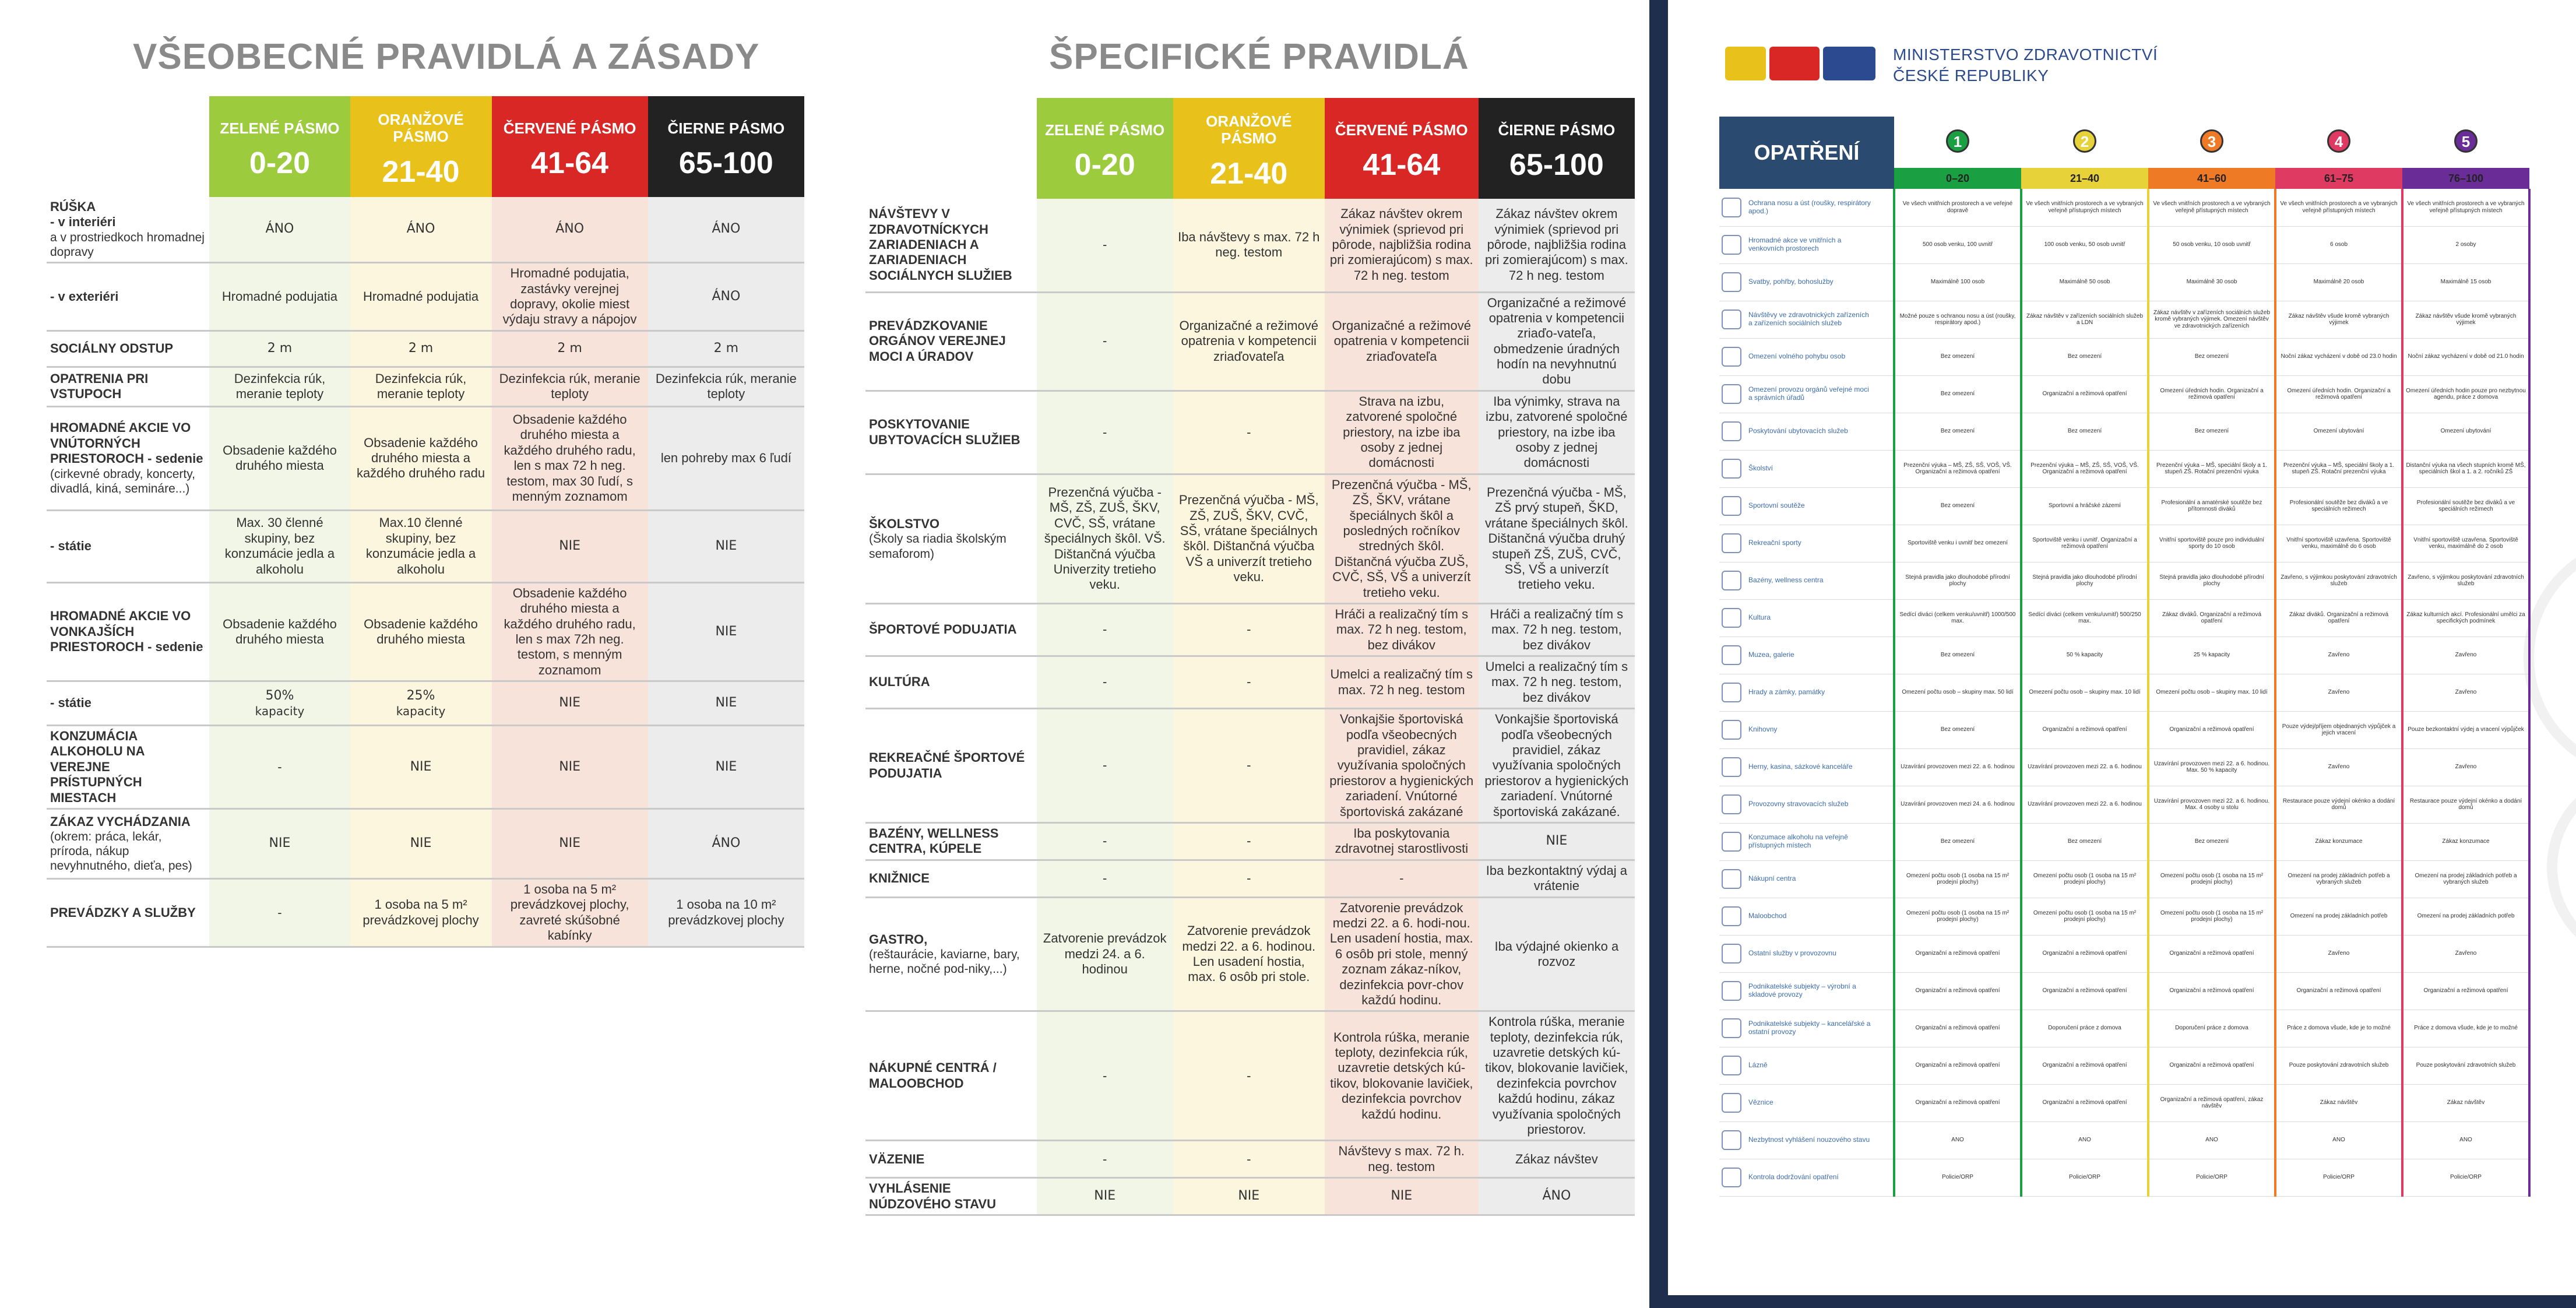  What do you see at coordinates (112, 348) in the screenshot?
I see `rule-label-main: SOCIÁLNY ODSTUP` at bounding box center [112, 348].